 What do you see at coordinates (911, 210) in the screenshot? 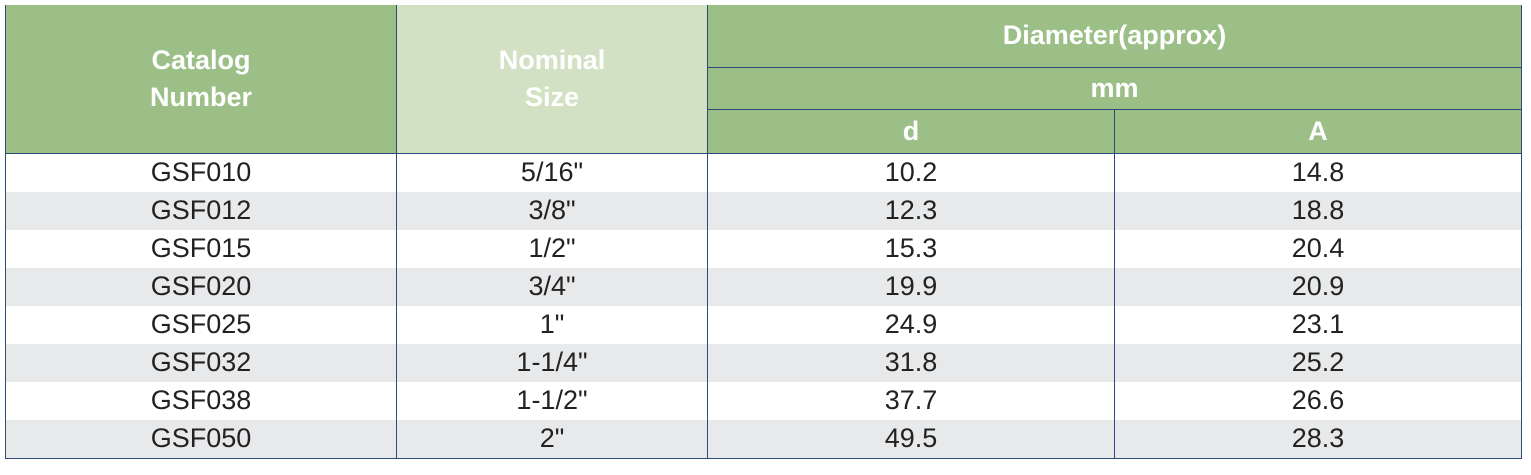
I see `table-cell: 12.3` at bounding box center [911, 210].